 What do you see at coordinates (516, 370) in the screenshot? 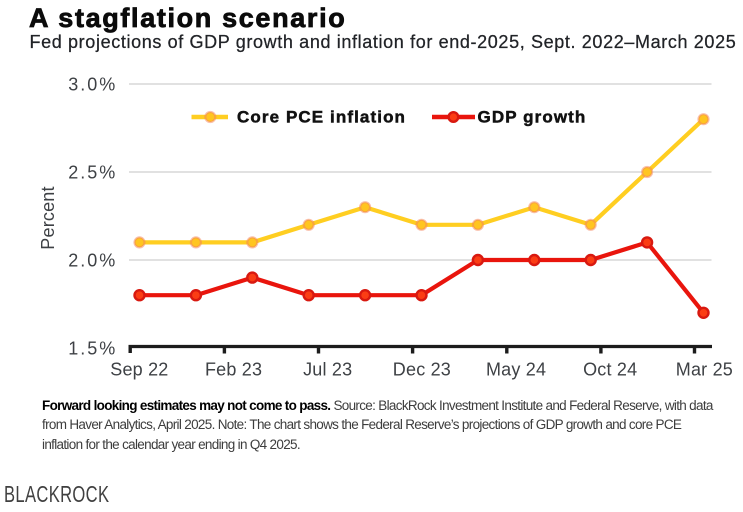
I see `svg-text: May 24` at bounding box center [516, 370].